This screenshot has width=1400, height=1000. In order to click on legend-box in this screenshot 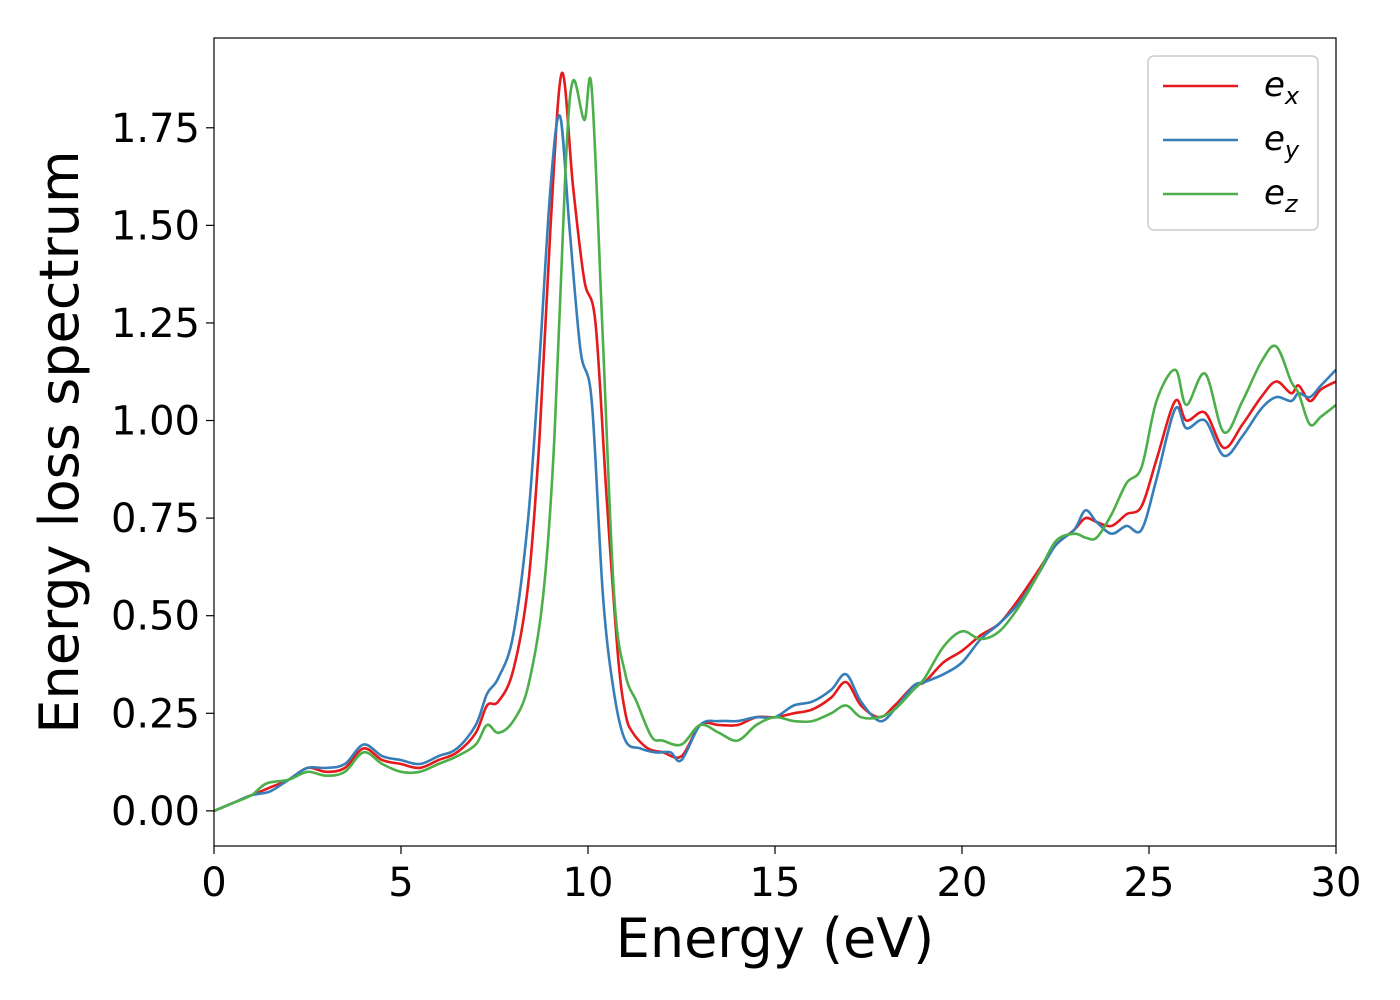, I will do `click(1233, 143)`.